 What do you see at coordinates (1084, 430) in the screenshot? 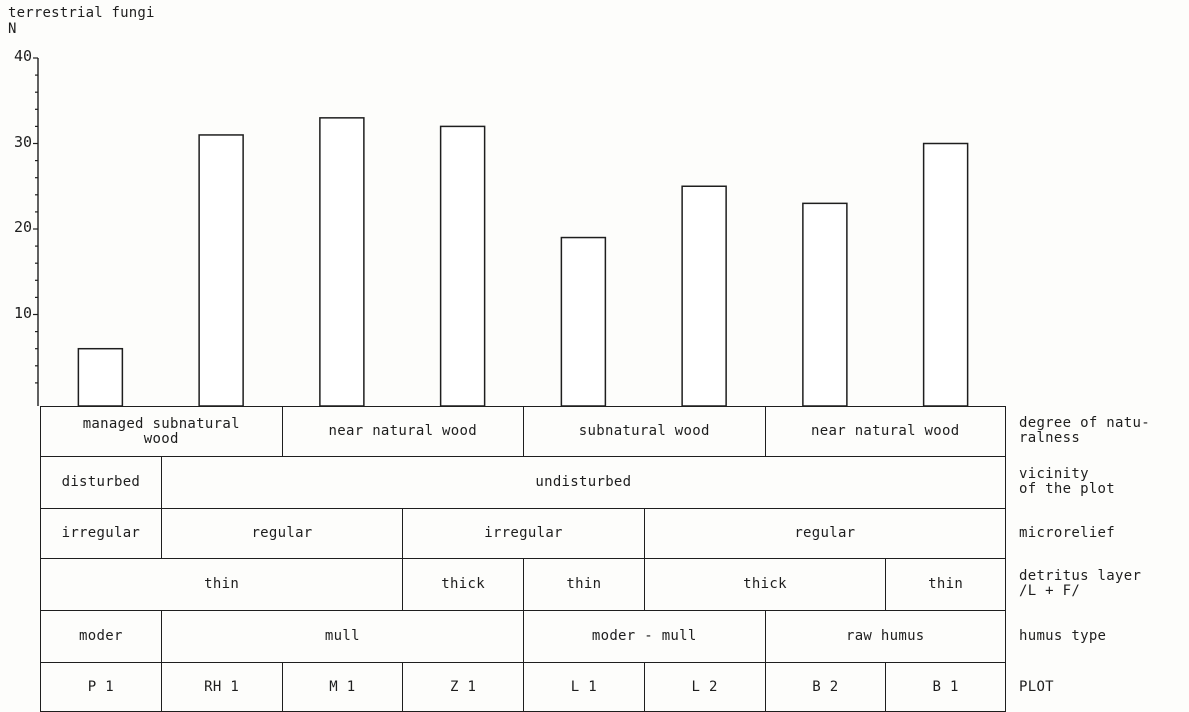
I see `row-label: degree of natu- ralness` at bounding box center [1084, 430].